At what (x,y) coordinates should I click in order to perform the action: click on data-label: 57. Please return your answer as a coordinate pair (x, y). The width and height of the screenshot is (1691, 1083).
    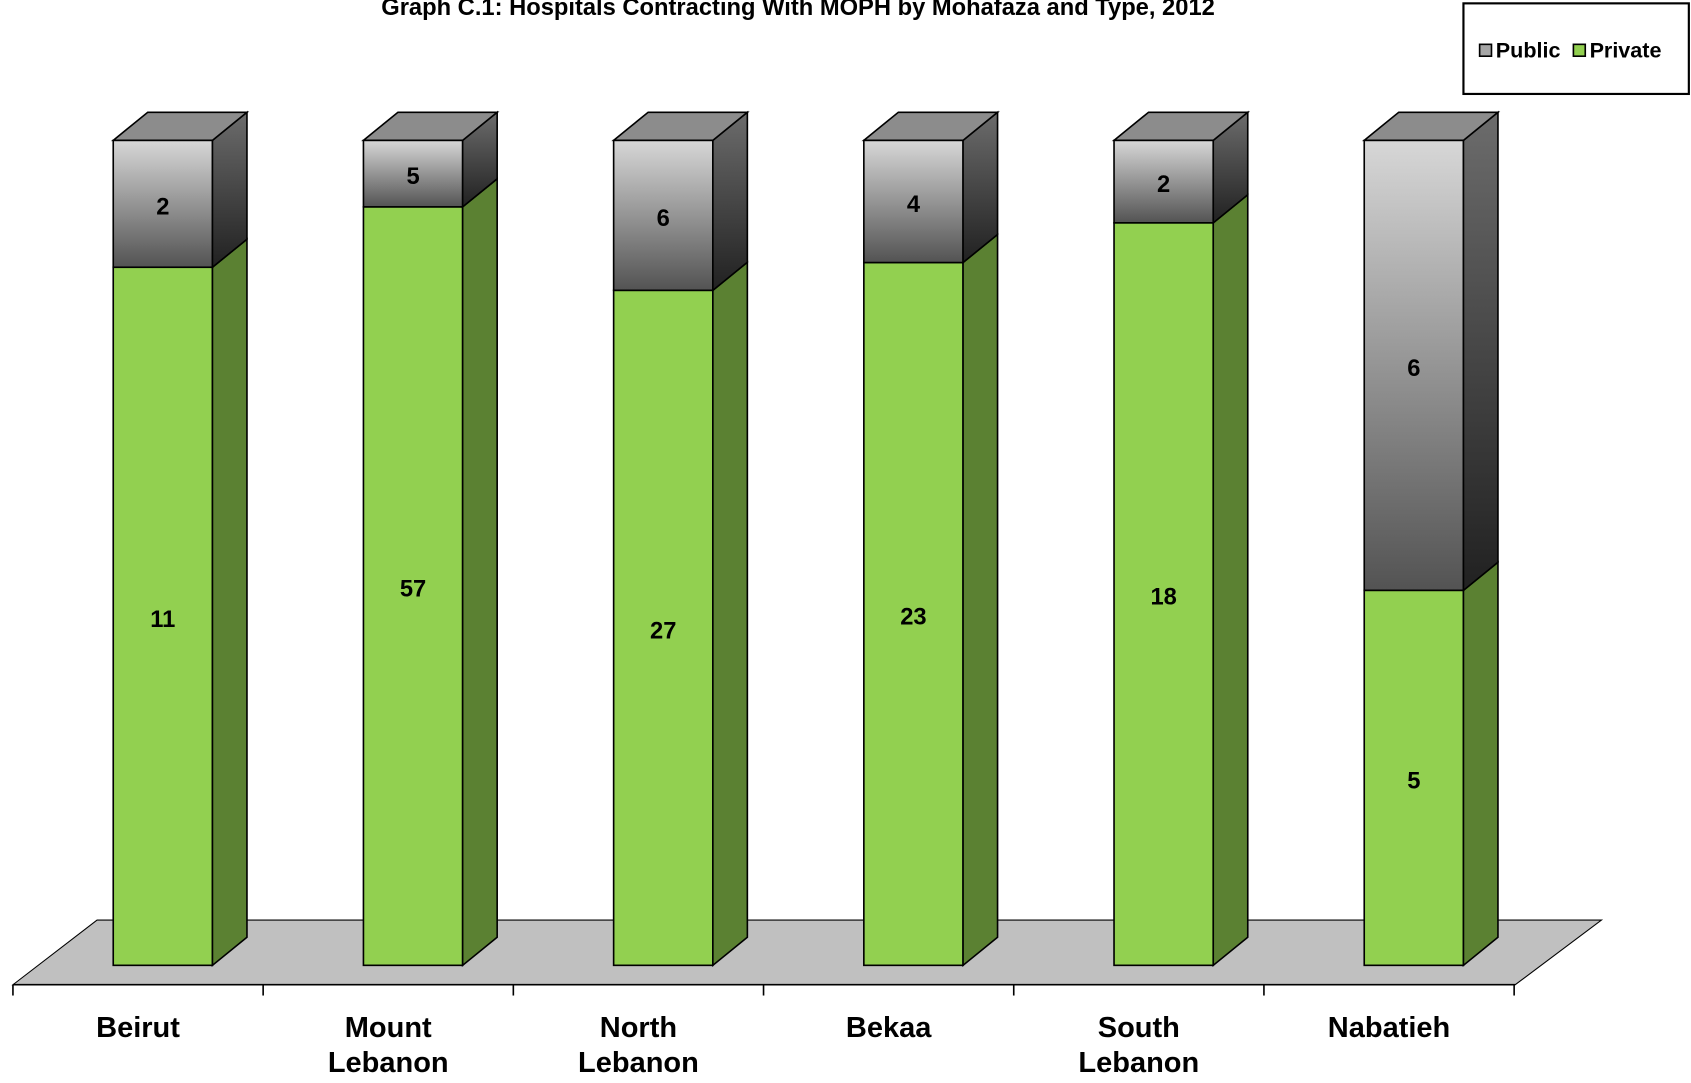
    Looking at the image, I should click on (413, 590).